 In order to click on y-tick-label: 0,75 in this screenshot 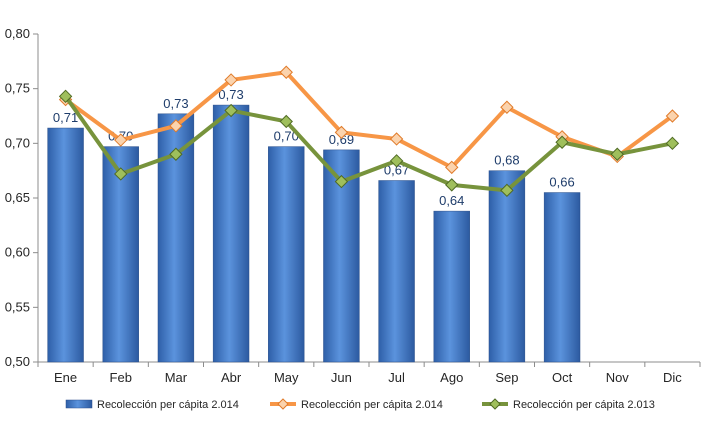, I will do `click(17, 88)`.